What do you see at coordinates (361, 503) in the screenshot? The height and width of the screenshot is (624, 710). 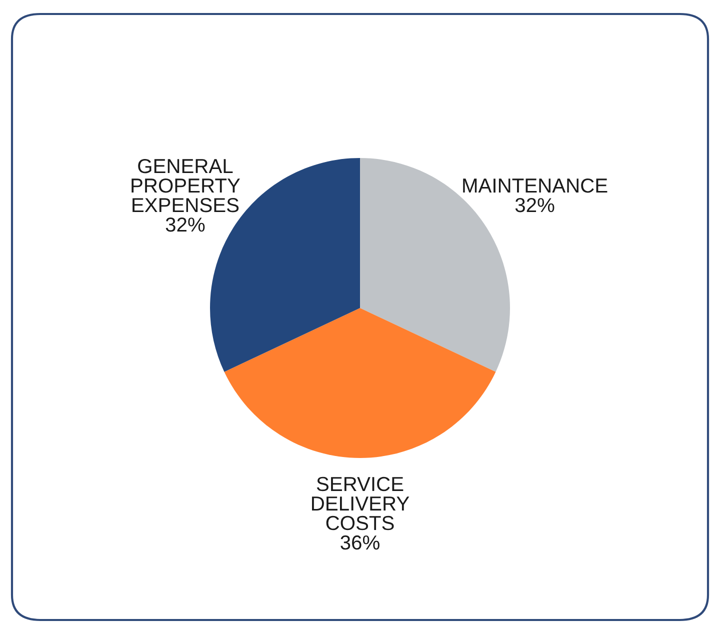 I see `slice-label: SERVICE DELIVERY COSTS` at bounding box center [361, 503].